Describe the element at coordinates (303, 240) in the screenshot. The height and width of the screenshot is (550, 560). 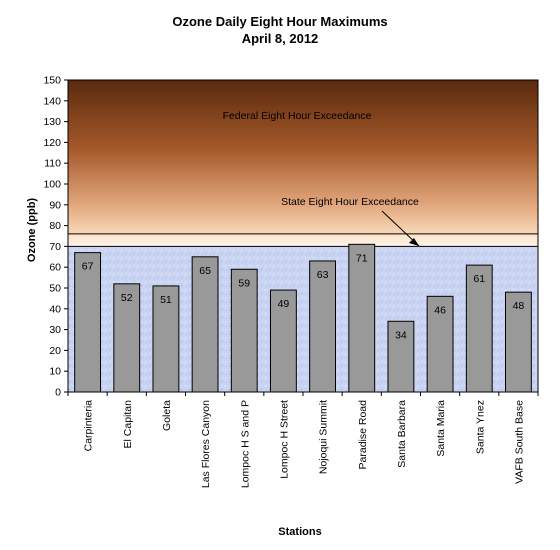
I see `state-exceedance-band` at that location.